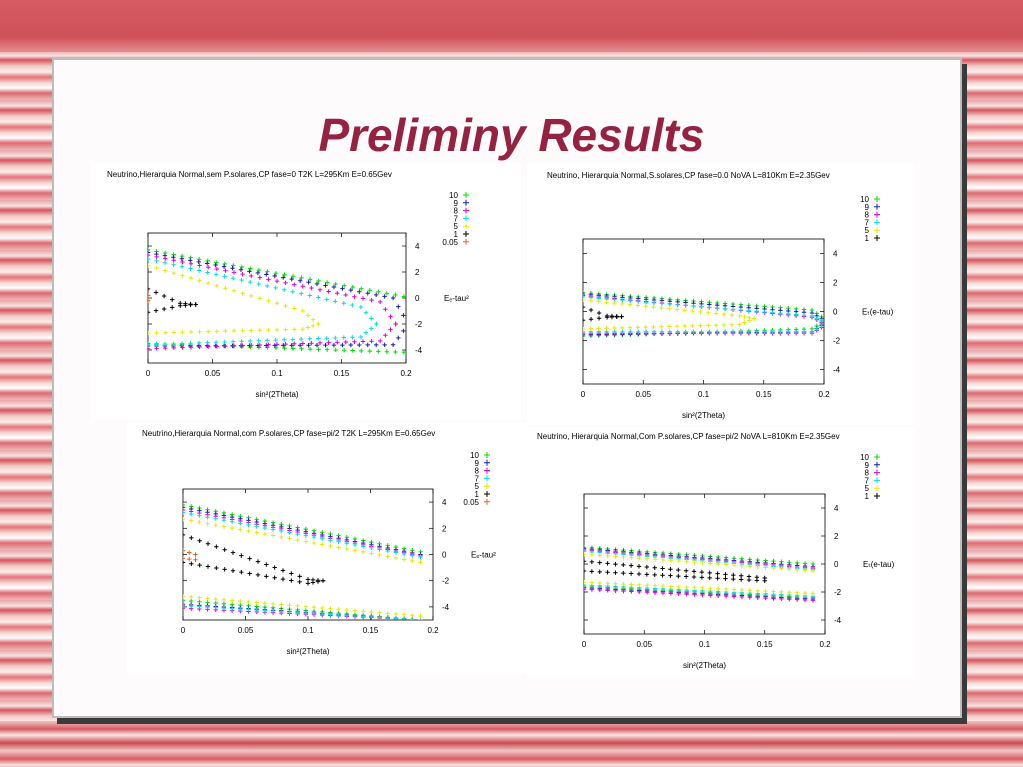  Describe the element at coordinates (764, 394) in the screenshot. I see `x-tick-label: 0.15` at that location.